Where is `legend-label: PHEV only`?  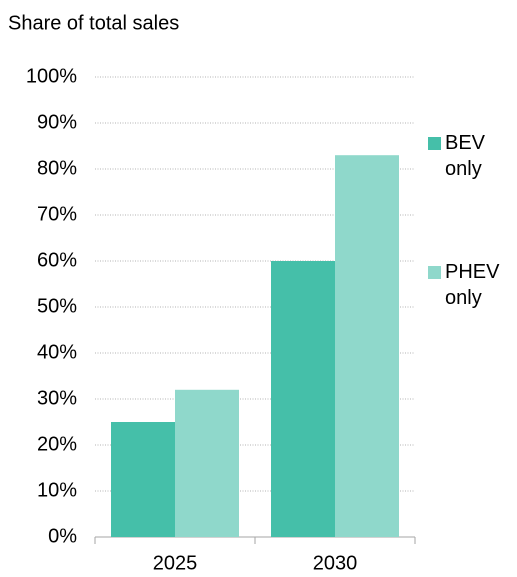
legend-label: PHEV only is located at coordinates (472, 285).